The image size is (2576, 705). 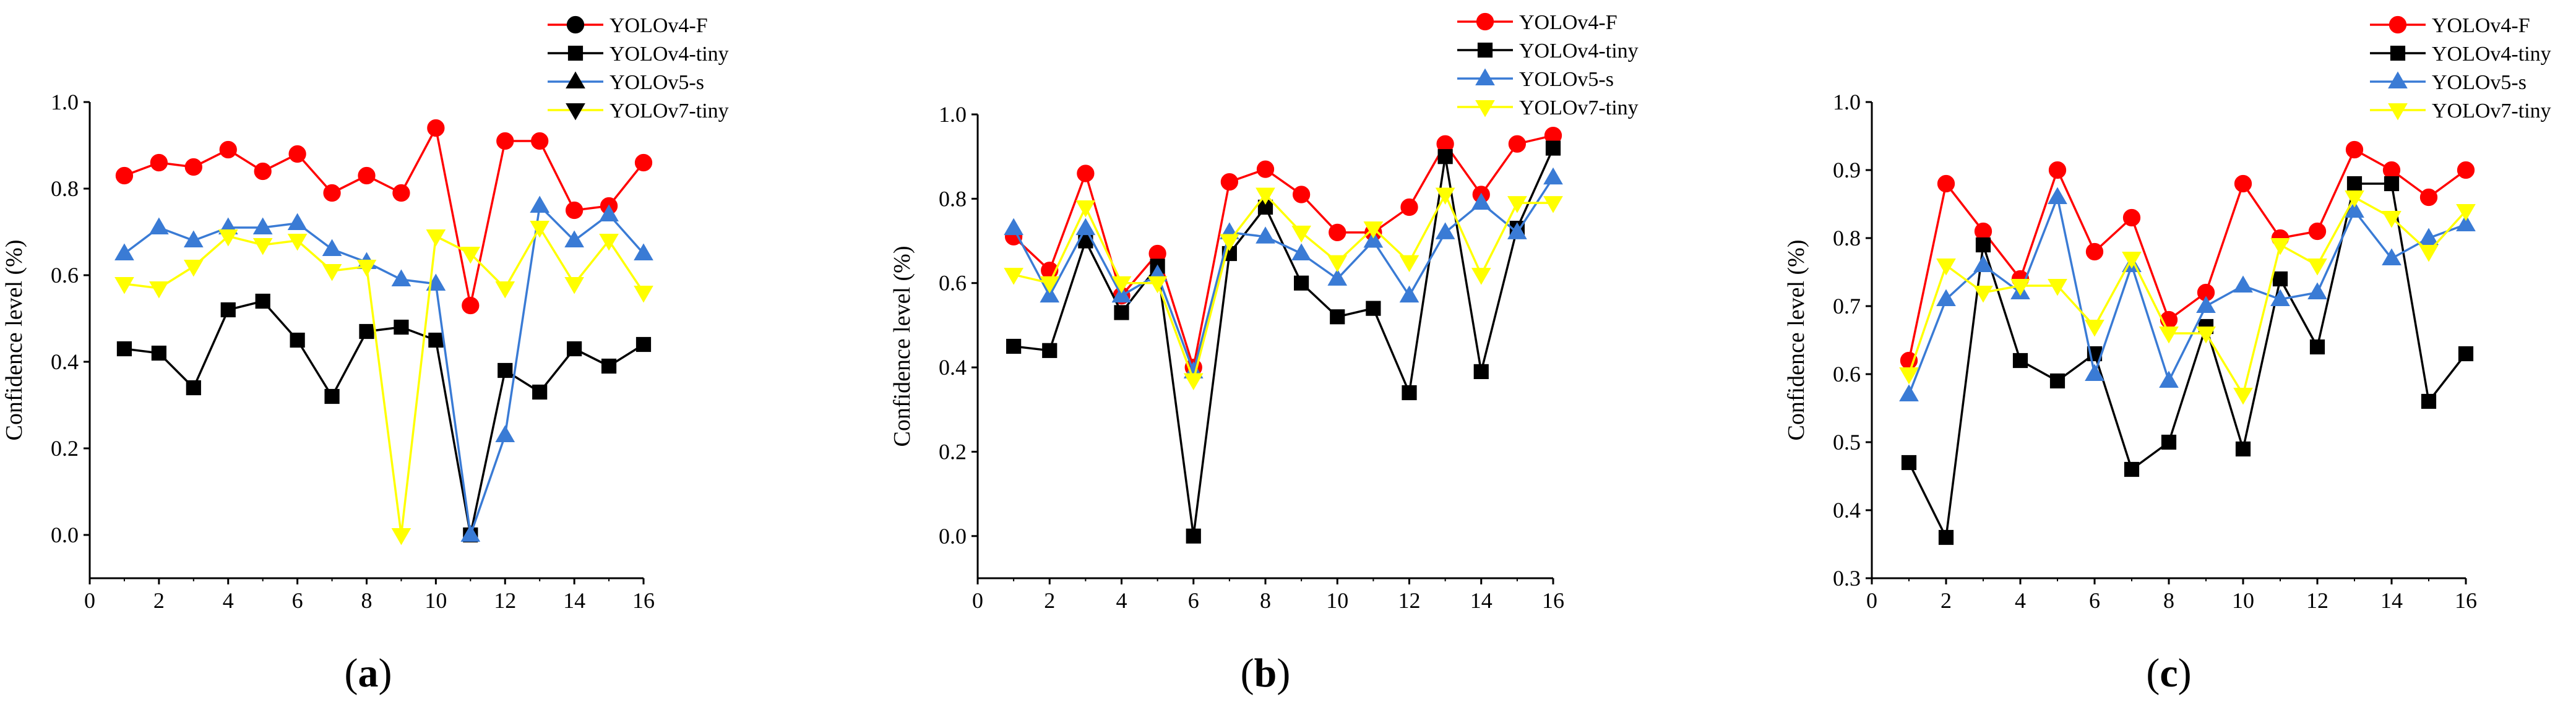 I want to click on panel-label: (c), so click(x=2168, y=673).